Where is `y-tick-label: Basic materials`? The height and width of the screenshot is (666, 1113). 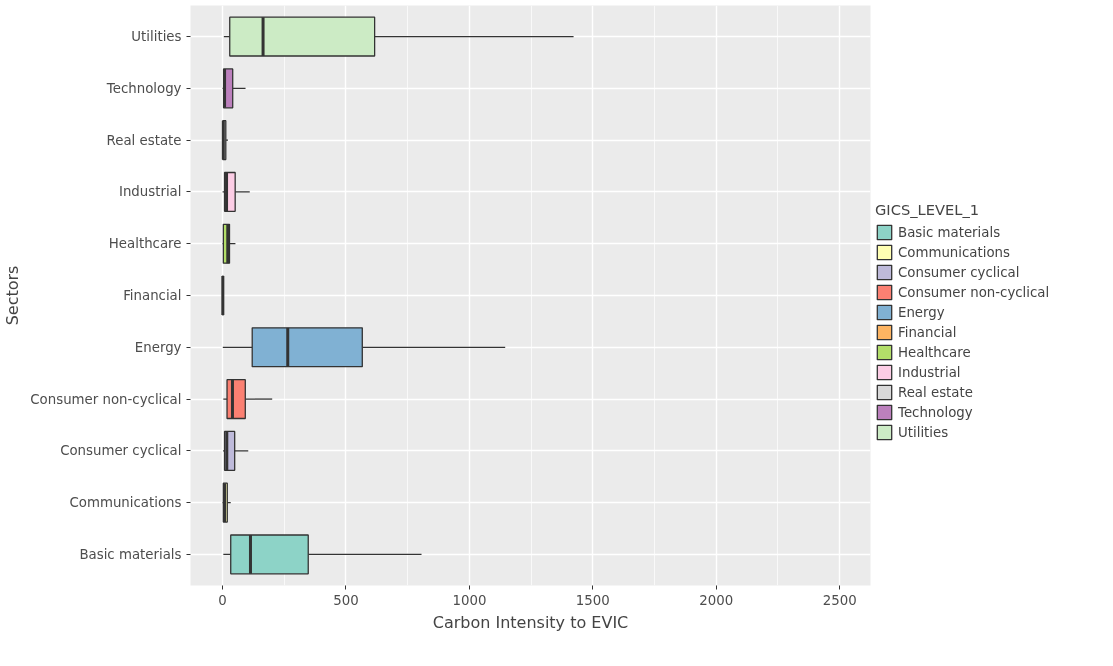
y-tick-label: Basic materials is located at coordinates (130, 554).